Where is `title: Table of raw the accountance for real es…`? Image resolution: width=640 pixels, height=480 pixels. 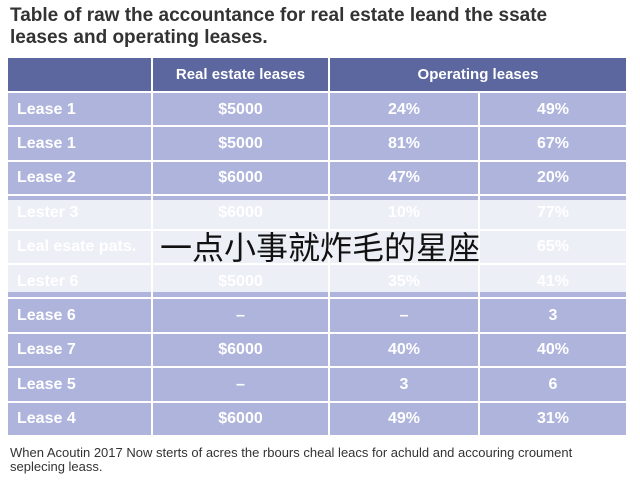
title: Table of raw the accountance for real es… is located at coordinates (279, 26).